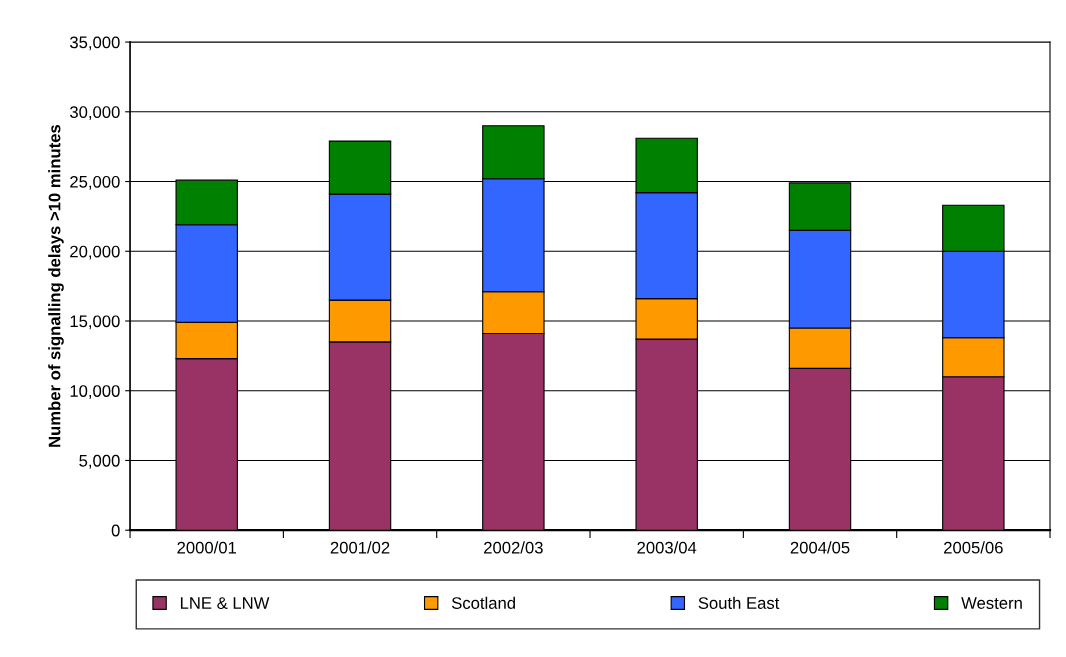  What do you see at coordinates (115, 530) in the screenshot?
I see `y-tick-label: 0` at bounding box center [115, 530].